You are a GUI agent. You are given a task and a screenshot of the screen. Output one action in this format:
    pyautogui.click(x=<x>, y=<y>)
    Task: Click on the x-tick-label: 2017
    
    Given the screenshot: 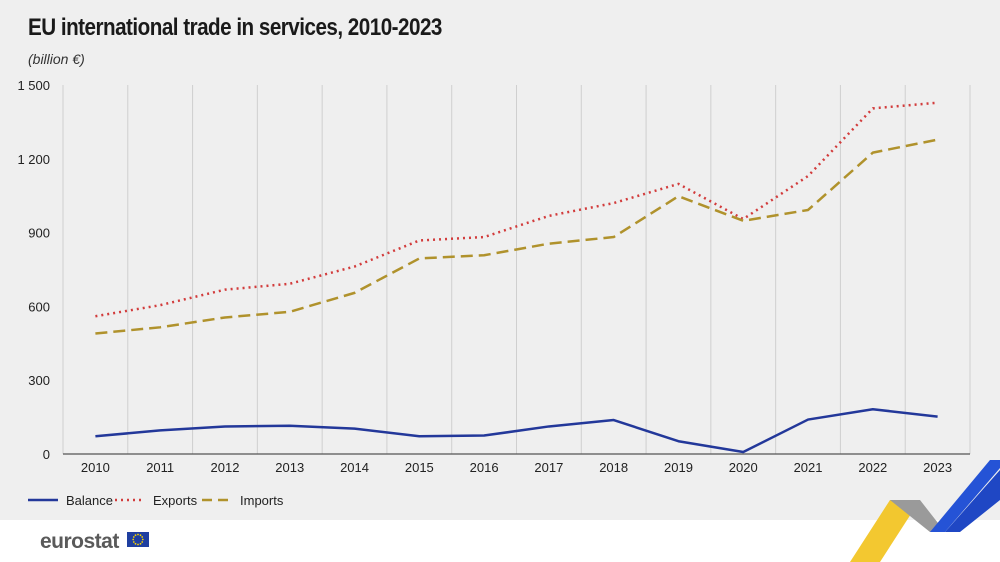 What is the action you would take?
    pyautogui.click(x=548, y=467)
    